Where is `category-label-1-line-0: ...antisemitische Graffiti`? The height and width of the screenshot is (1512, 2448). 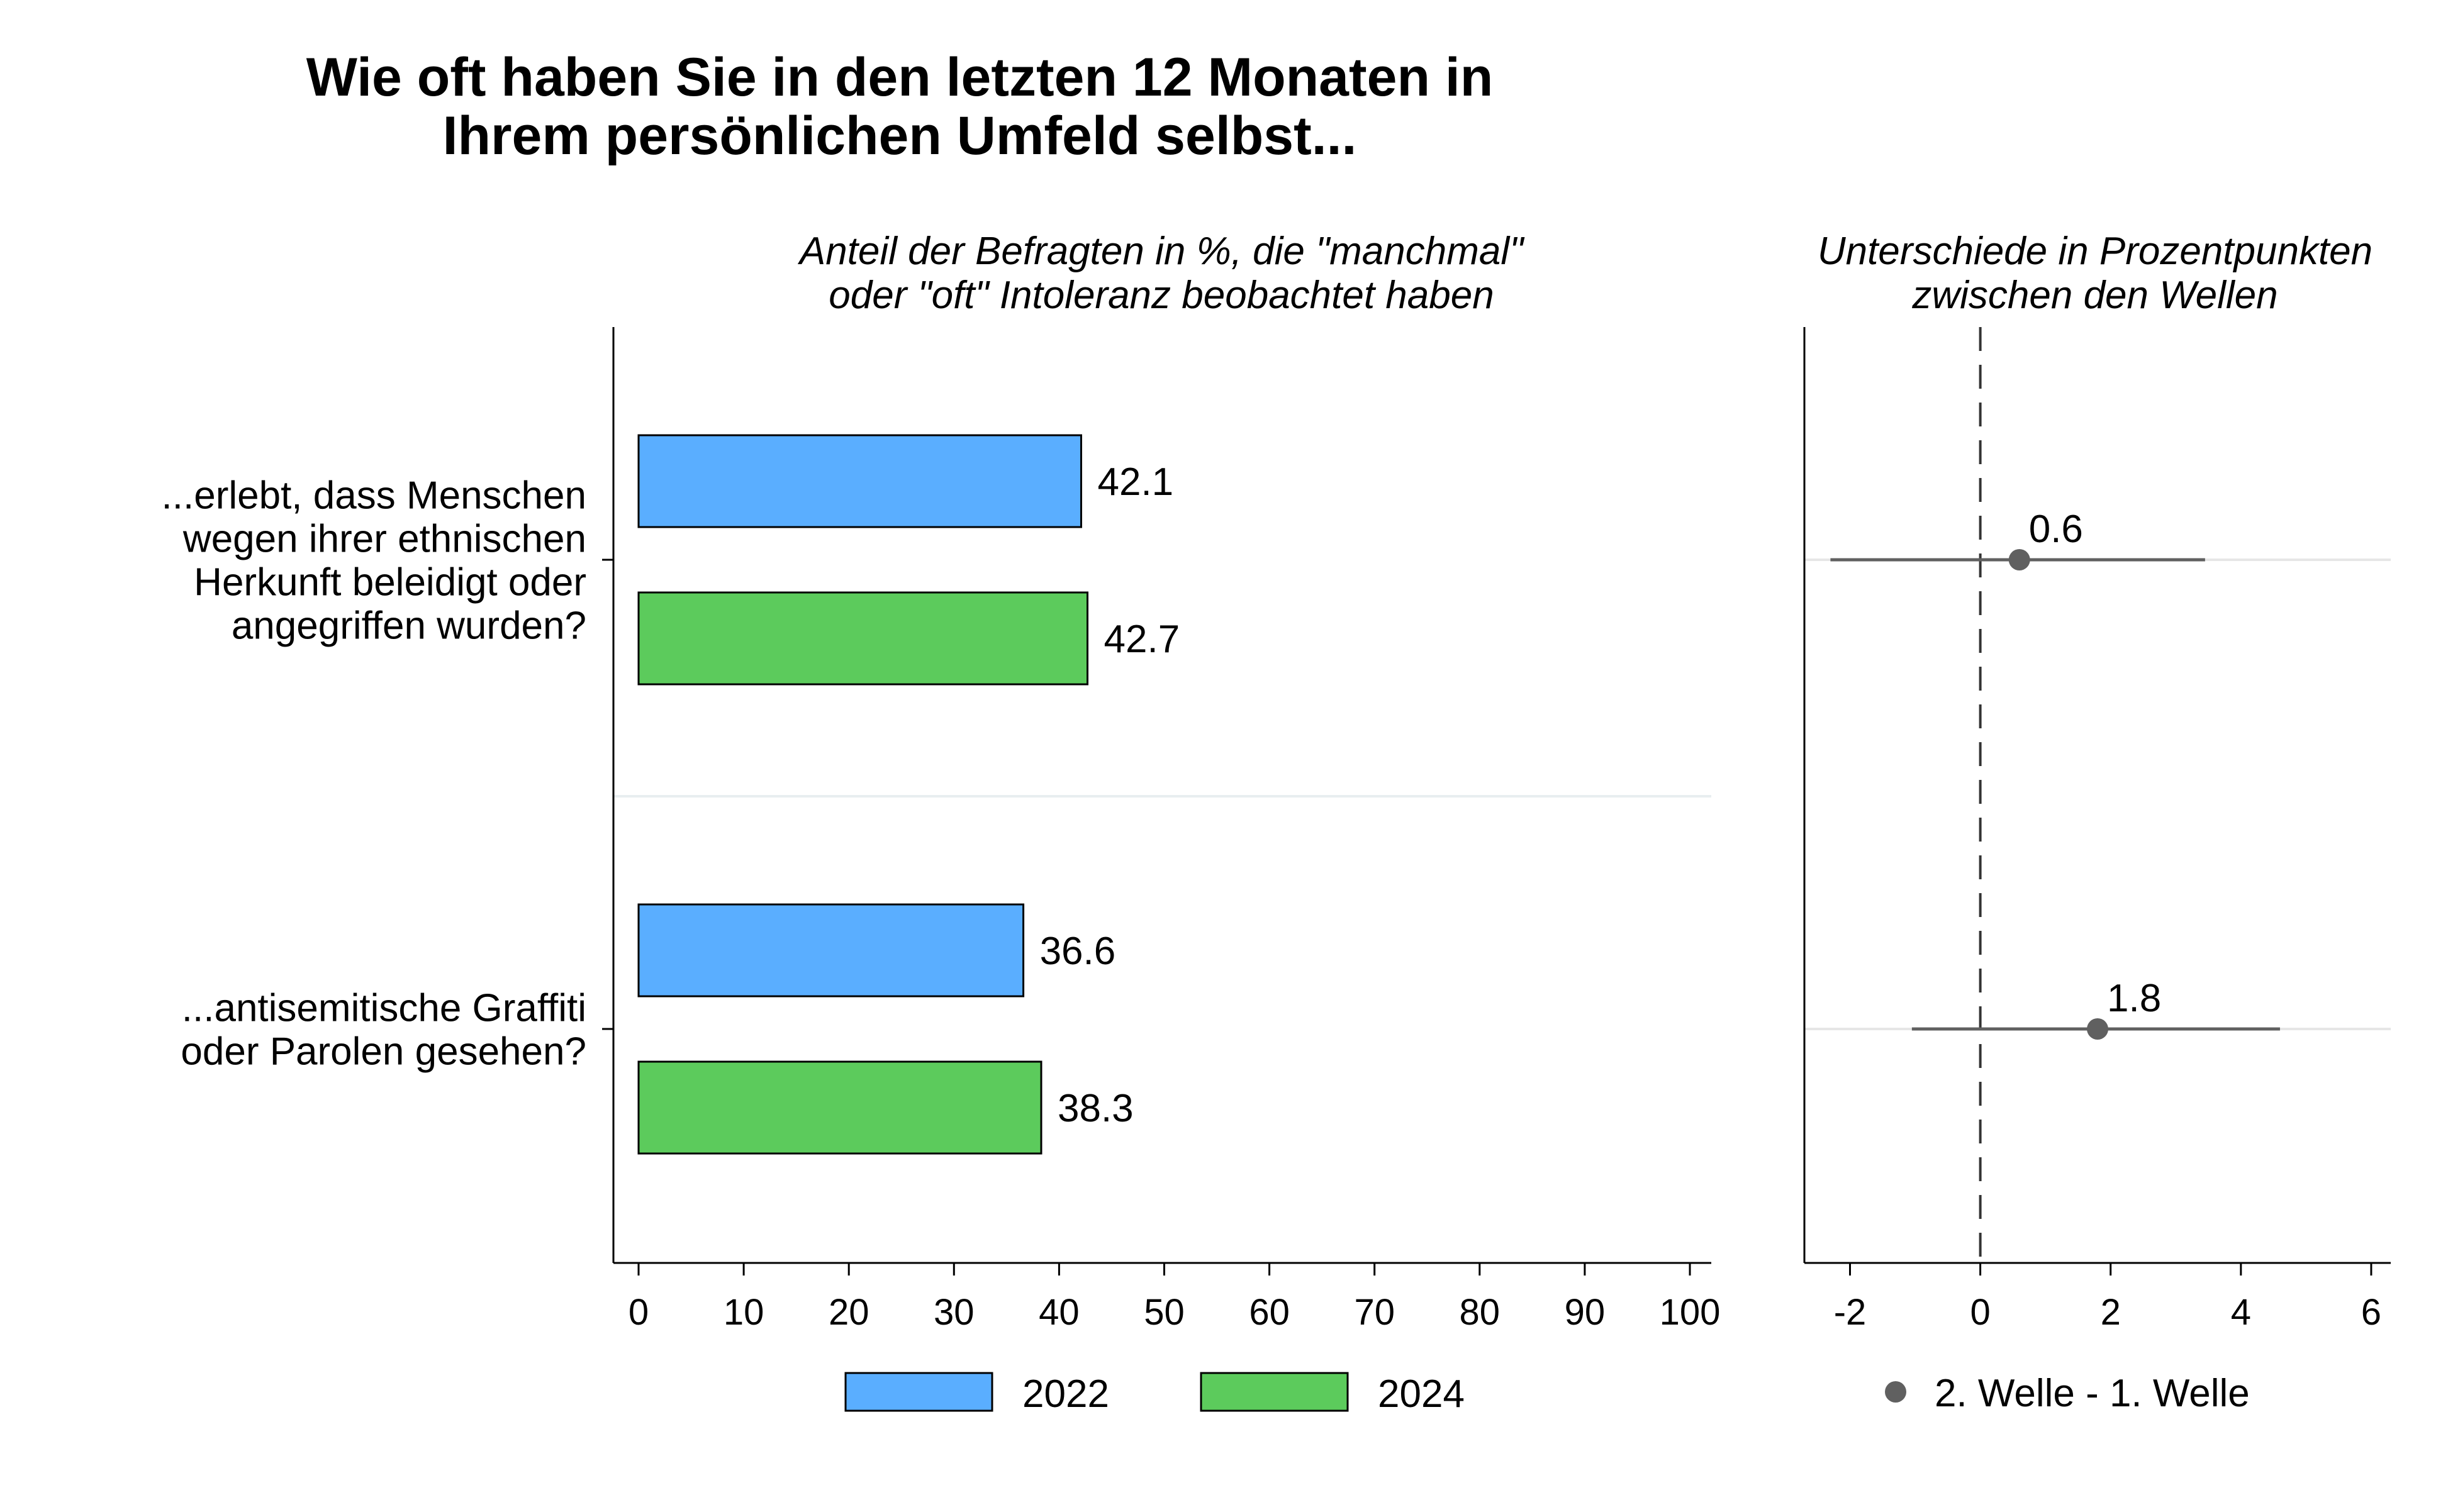
category-label-1-line-0: ...antisemitische Graffiti is located at coordinates (384, 1009).